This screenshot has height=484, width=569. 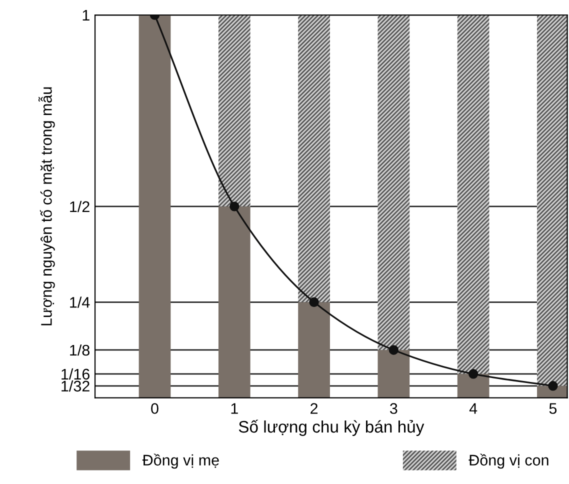 What do you see at coordinates (234, 408) in the screenshot?
I see `x-tick-label: 1` at bounding box center [234, 408].